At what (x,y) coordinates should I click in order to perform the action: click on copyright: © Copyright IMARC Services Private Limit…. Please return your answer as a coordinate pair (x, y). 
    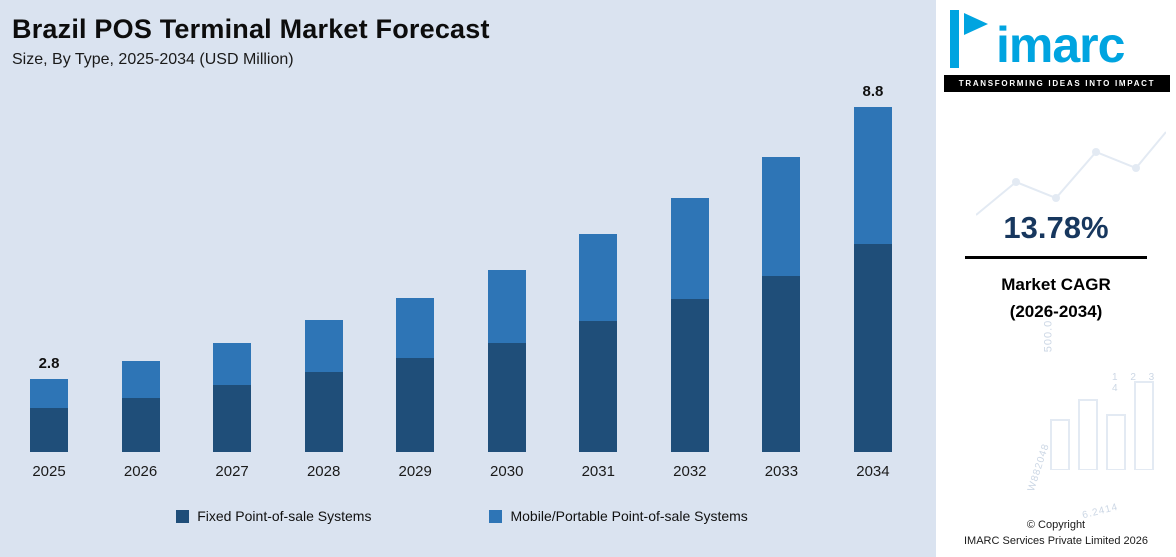
    Looking at the image, I should click on (1056, 533).